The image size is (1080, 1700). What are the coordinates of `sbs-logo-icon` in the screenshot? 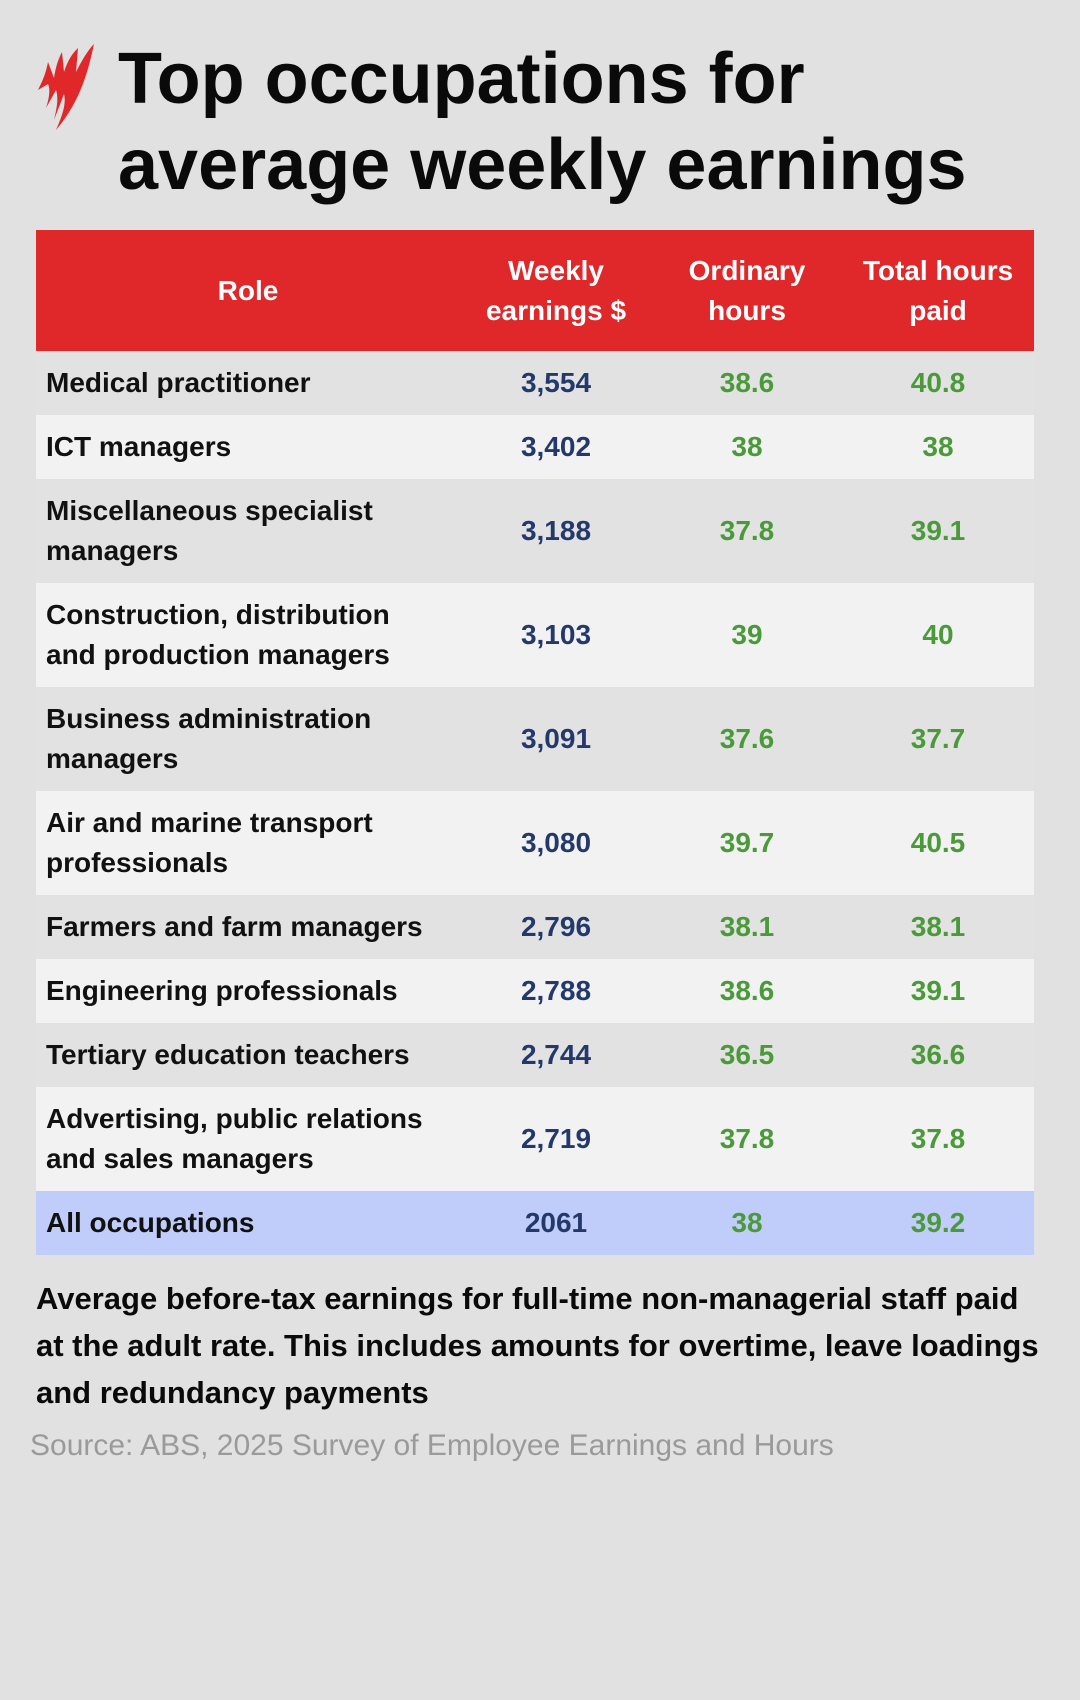 It's located at (66, 87).